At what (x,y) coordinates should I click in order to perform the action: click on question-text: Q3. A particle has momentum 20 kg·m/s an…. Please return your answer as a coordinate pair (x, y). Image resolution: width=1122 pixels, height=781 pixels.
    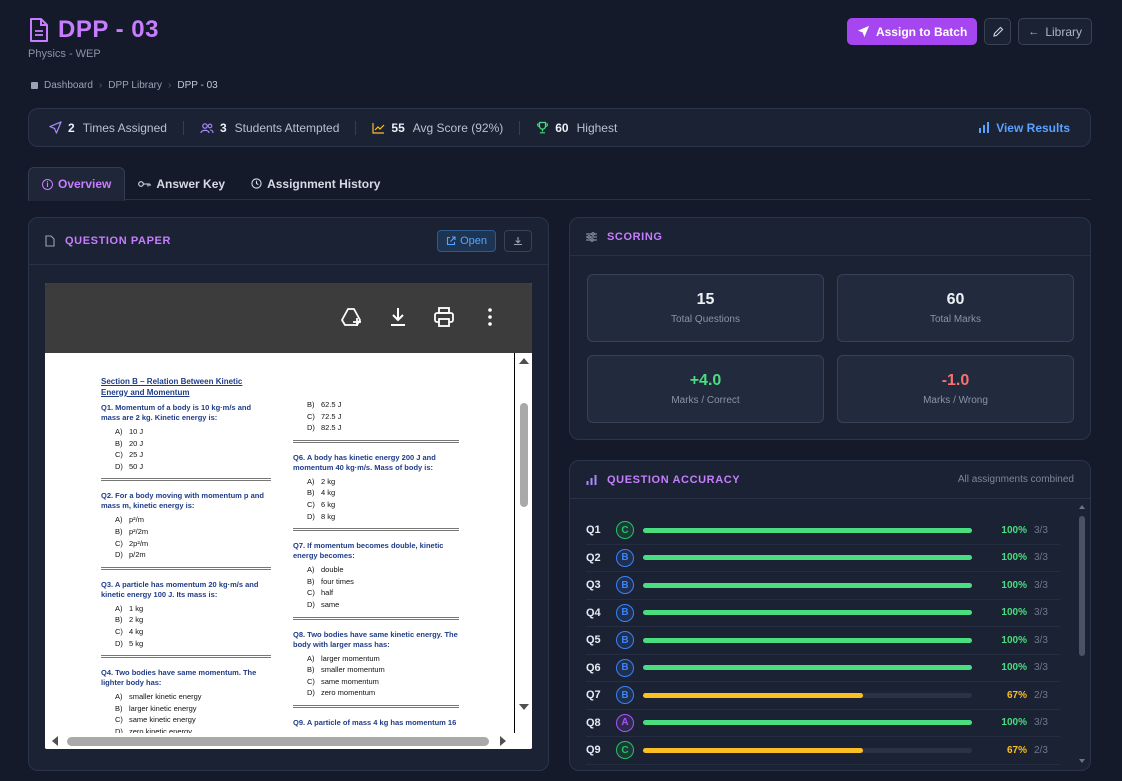
    Looking at the image, I should click on (180, 589).